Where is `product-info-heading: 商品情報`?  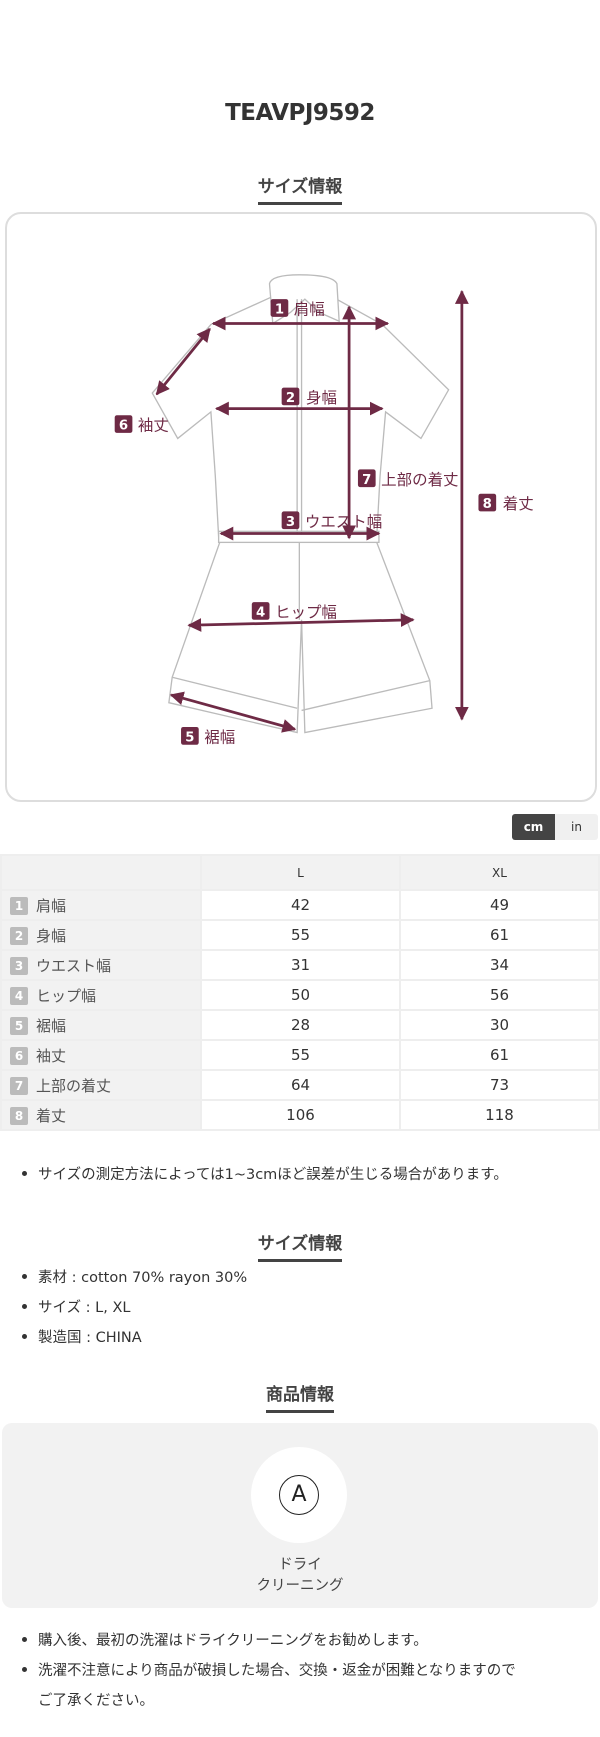 product-info-heading: 商品情報 is located at coordinates (300, 1396).